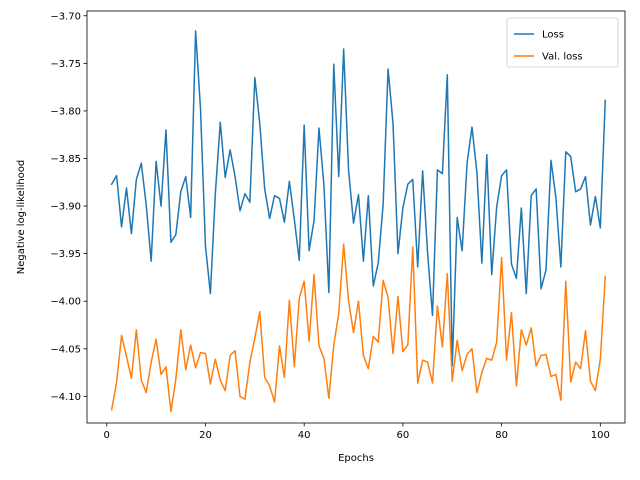 The width and height of the screenshot is (640, 480). Describe the element at coordinates (65, 159) in the screenshot. I see `y-tick-label: −3.85` at that location.